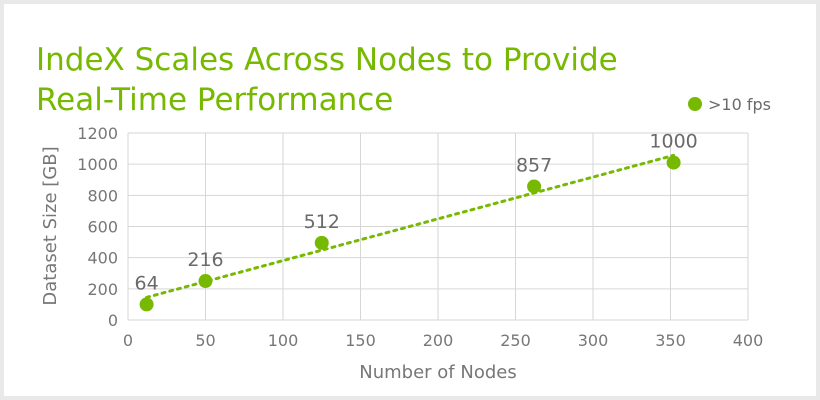 The image size is (820, 400). Describe the element at coordinates (113, 320) in the screenshot. I see `y-tick-label: 0` at that location.